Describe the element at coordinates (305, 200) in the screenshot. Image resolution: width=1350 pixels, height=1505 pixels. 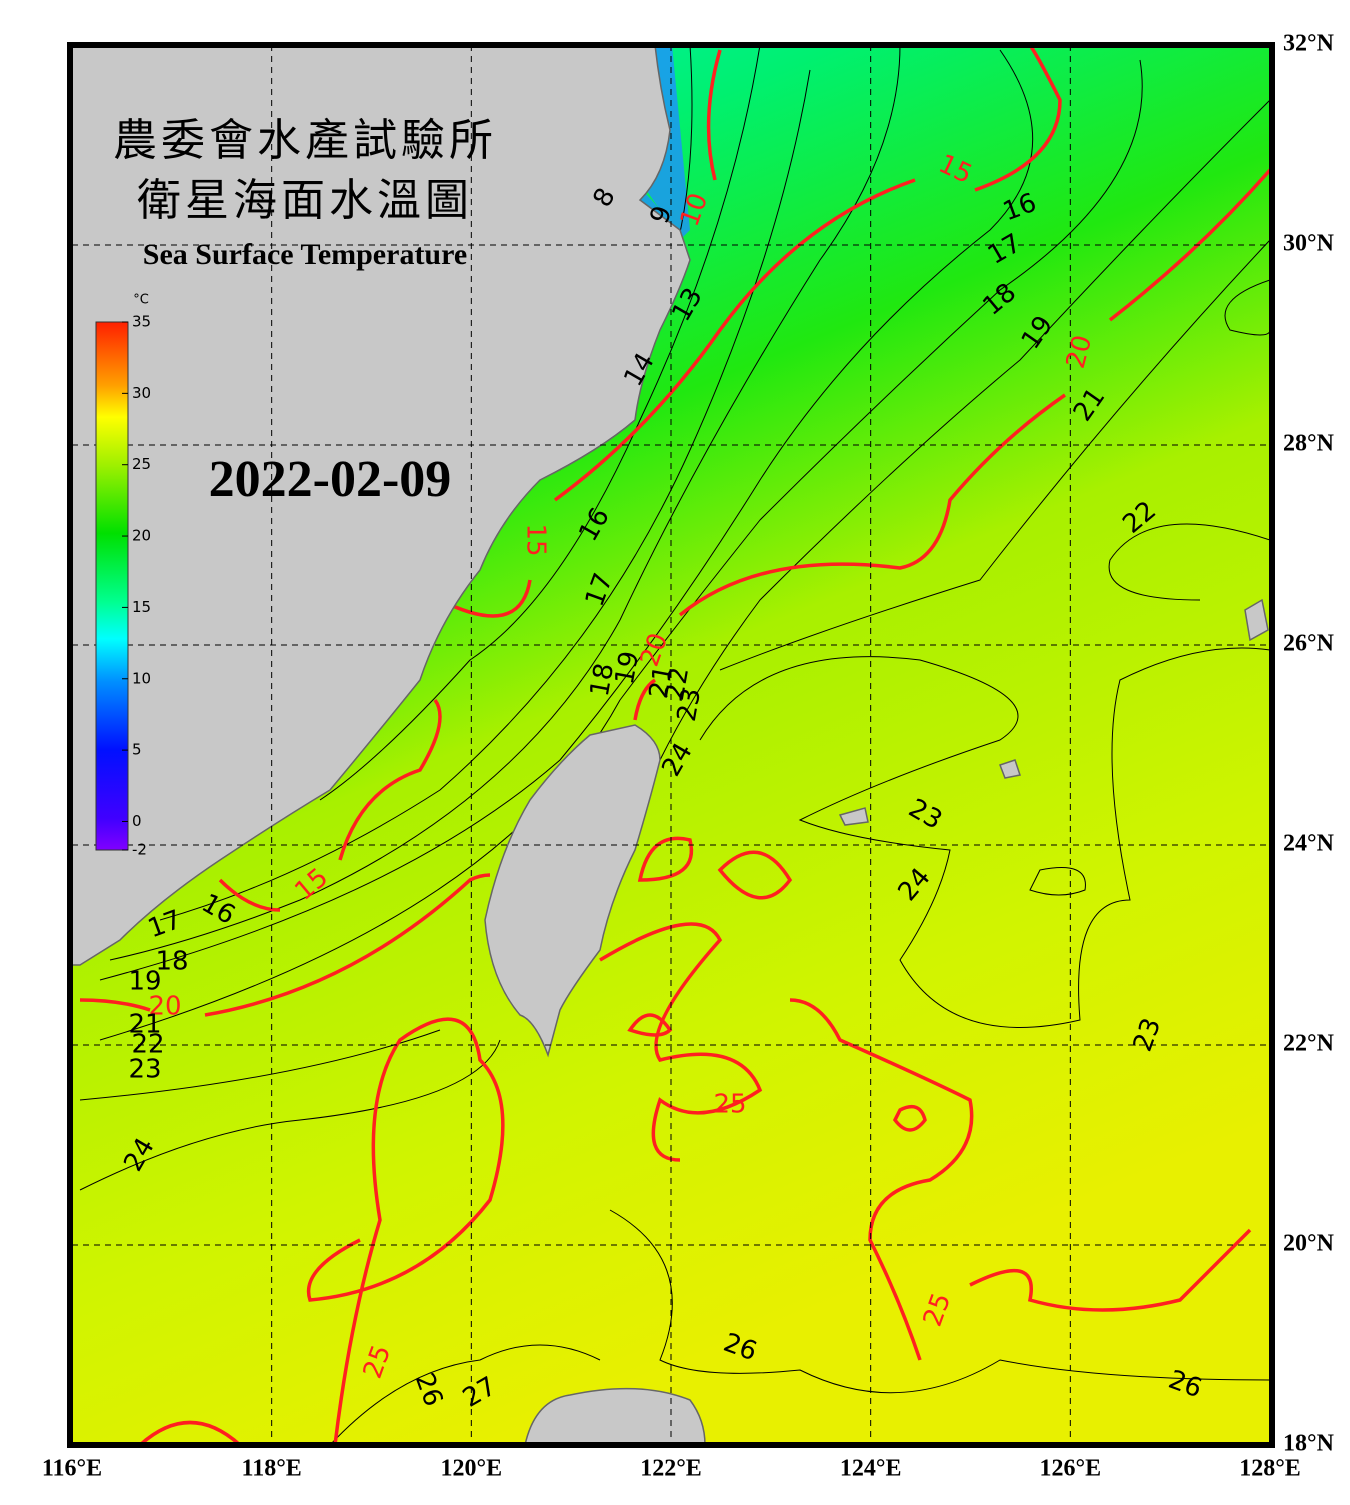
I see `title-zh-2: 衛星海面水溫圖` at that location.